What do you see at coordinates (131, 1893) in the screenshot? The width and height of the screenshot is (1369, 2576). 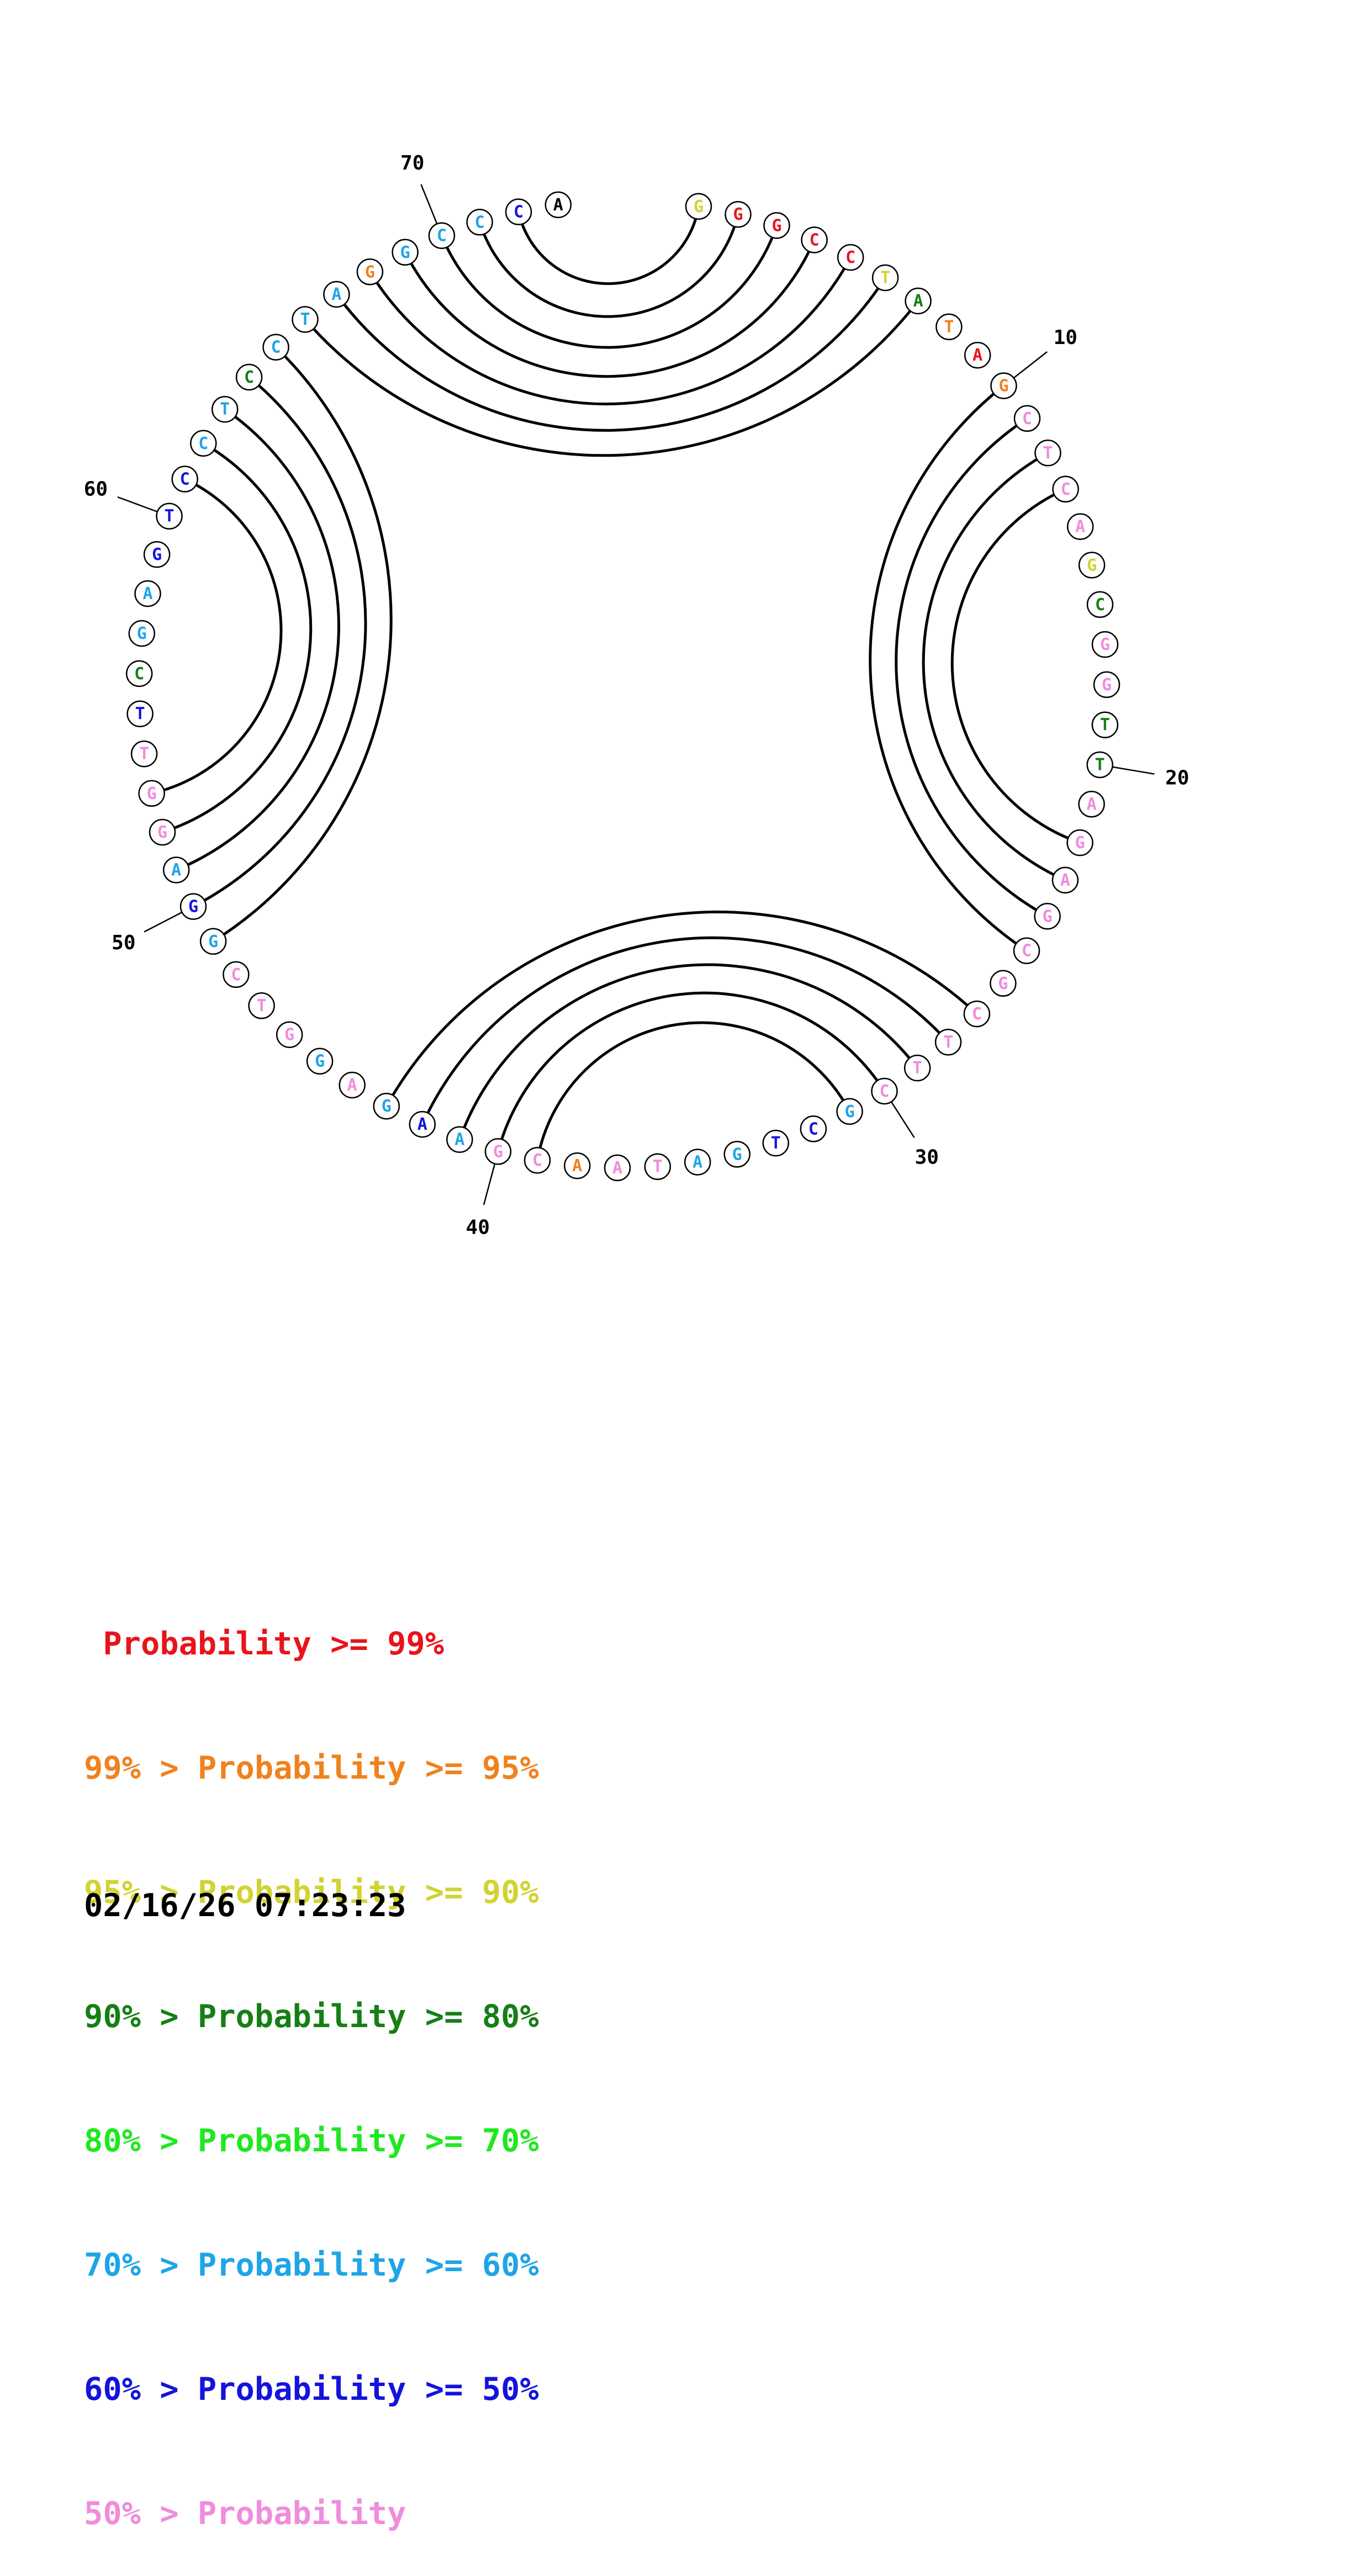 I see `legend-prefix: 95% >` at bounding box center [131, 1893].